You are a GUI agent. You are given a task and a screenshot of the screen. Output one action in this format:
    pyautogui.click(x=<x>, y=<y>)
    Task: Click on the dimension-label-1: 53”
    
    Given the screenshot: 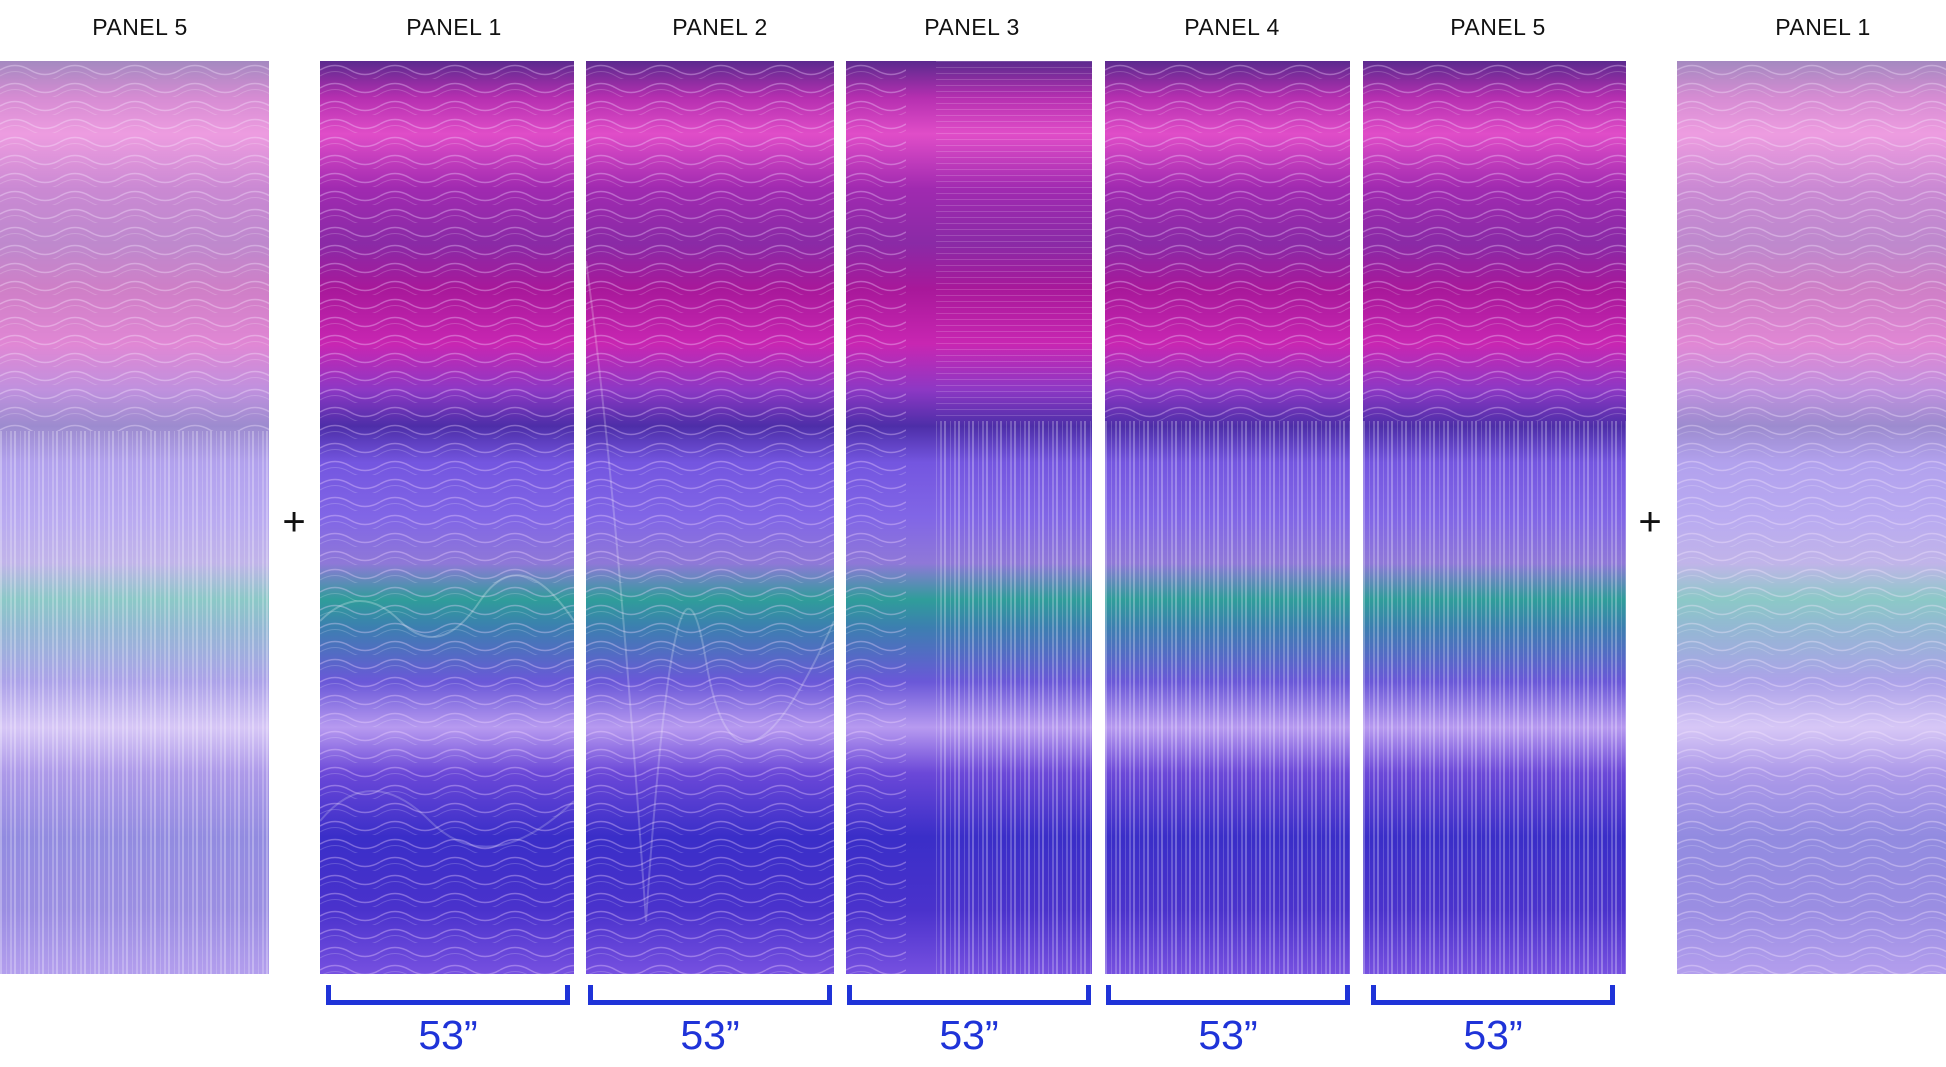 What is the action you would take?
    pyautogui.click(x=448, y=1035)
    